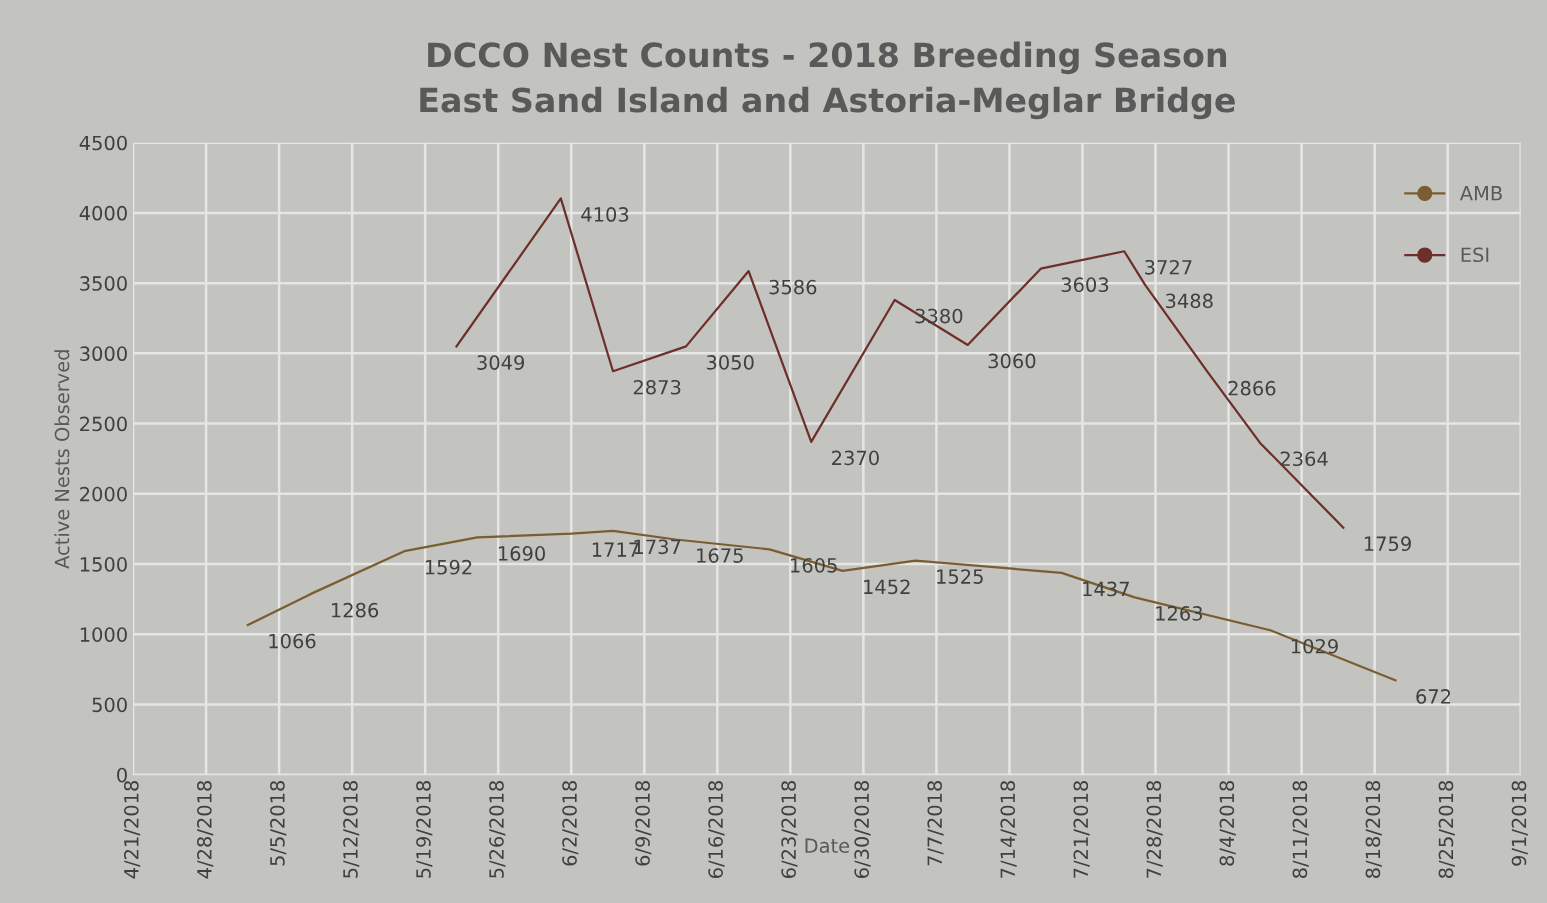 The height and width of the screenshot is (903, 1547). What do you see at coordinates (355, 610) in the screenshot?
I see `data-label: 1286` at bounding box center [355, 610].